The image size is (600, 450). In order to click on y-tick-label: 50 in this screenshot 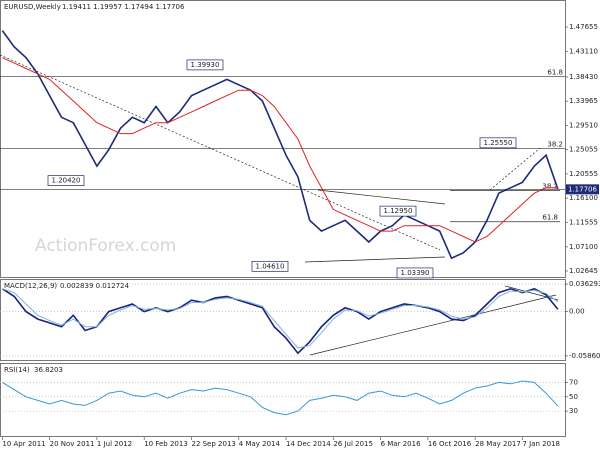, I will do `click(573, 397)`.